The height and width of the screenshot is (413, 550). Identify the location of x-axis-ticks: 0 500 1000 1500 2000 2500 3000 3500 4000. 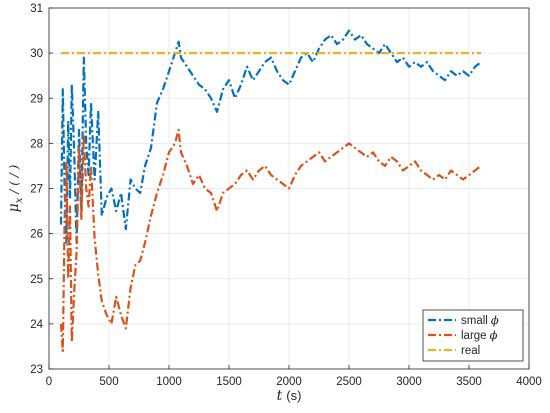
(294, 376).